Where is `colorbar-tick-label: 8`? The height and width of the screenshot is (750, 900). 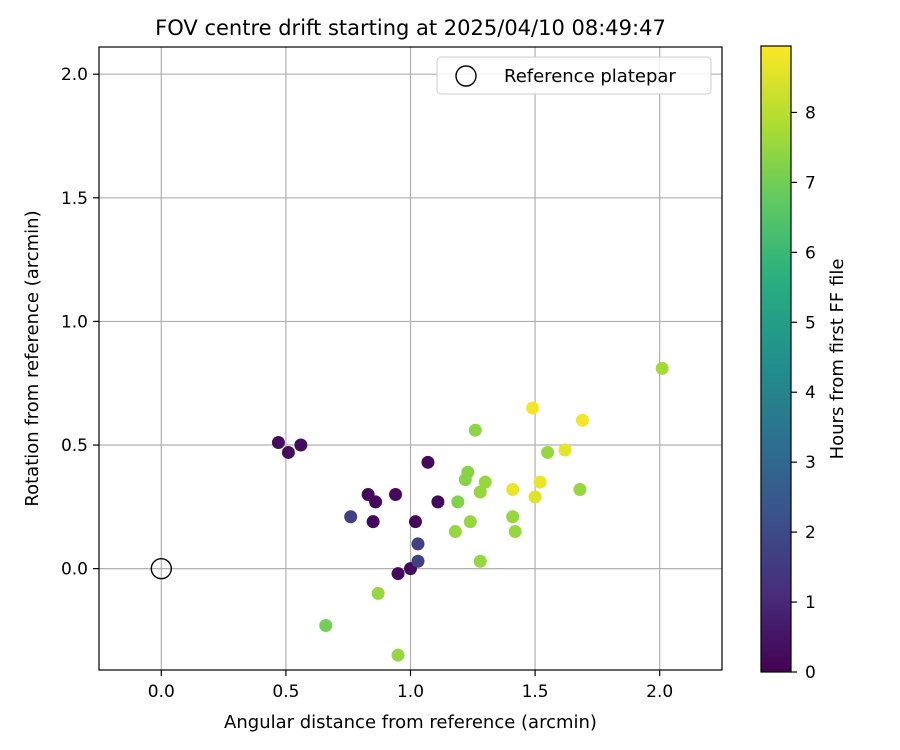 colorbar-tick-label: 8 is located at coordinates (810, 113).